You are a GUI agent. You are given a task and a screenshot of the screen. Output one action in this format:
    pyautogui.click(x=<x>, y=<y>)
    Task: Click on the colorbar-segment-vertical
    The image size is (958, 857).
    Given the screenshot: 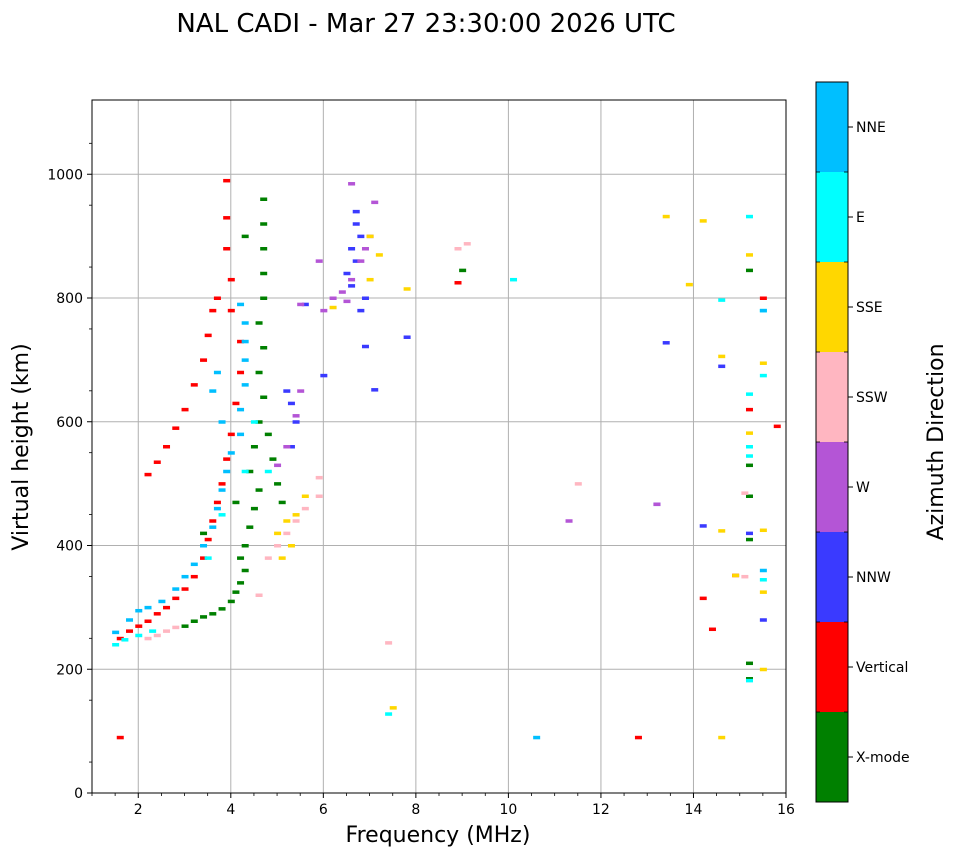 What is the action you would take?
    pyautogui.click(x=832, y=667)
    